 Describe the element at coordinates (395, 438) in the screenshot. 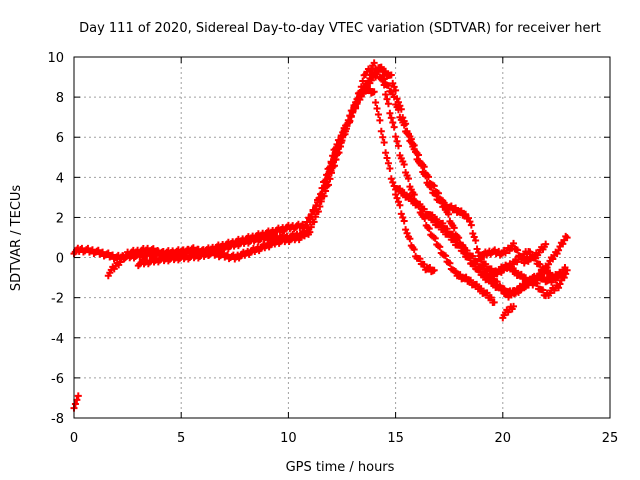

I see `x-tick-label: 15` at that location.